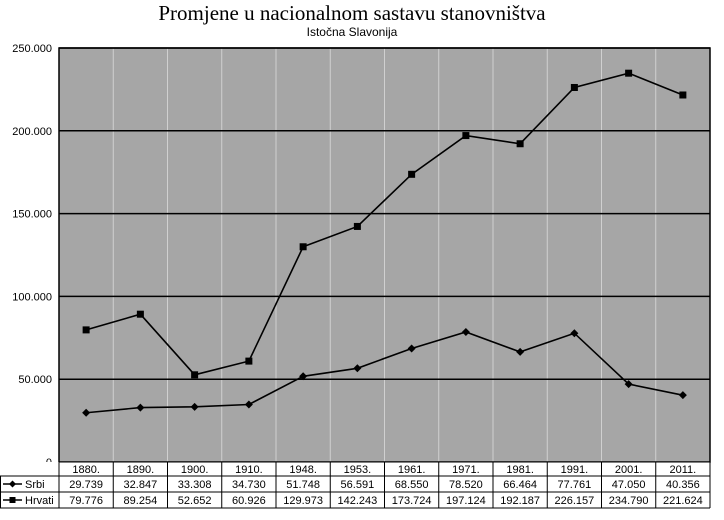 The image size is (724, 520). What do you see at coordinates (86, 470) in the screenshot?
I see `x-category-label: 1880.` at bounding box center [86, 470].